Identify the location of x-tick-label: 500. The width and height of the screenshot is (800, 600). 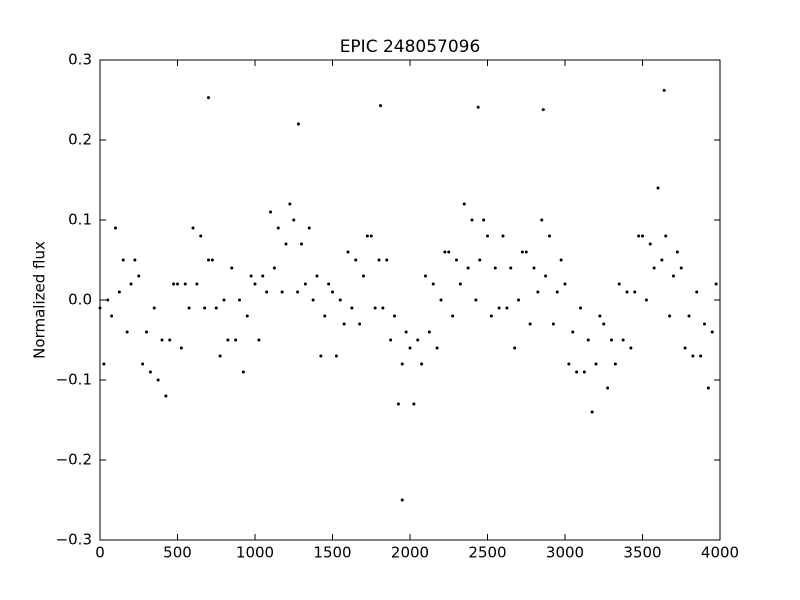
(177, 553).